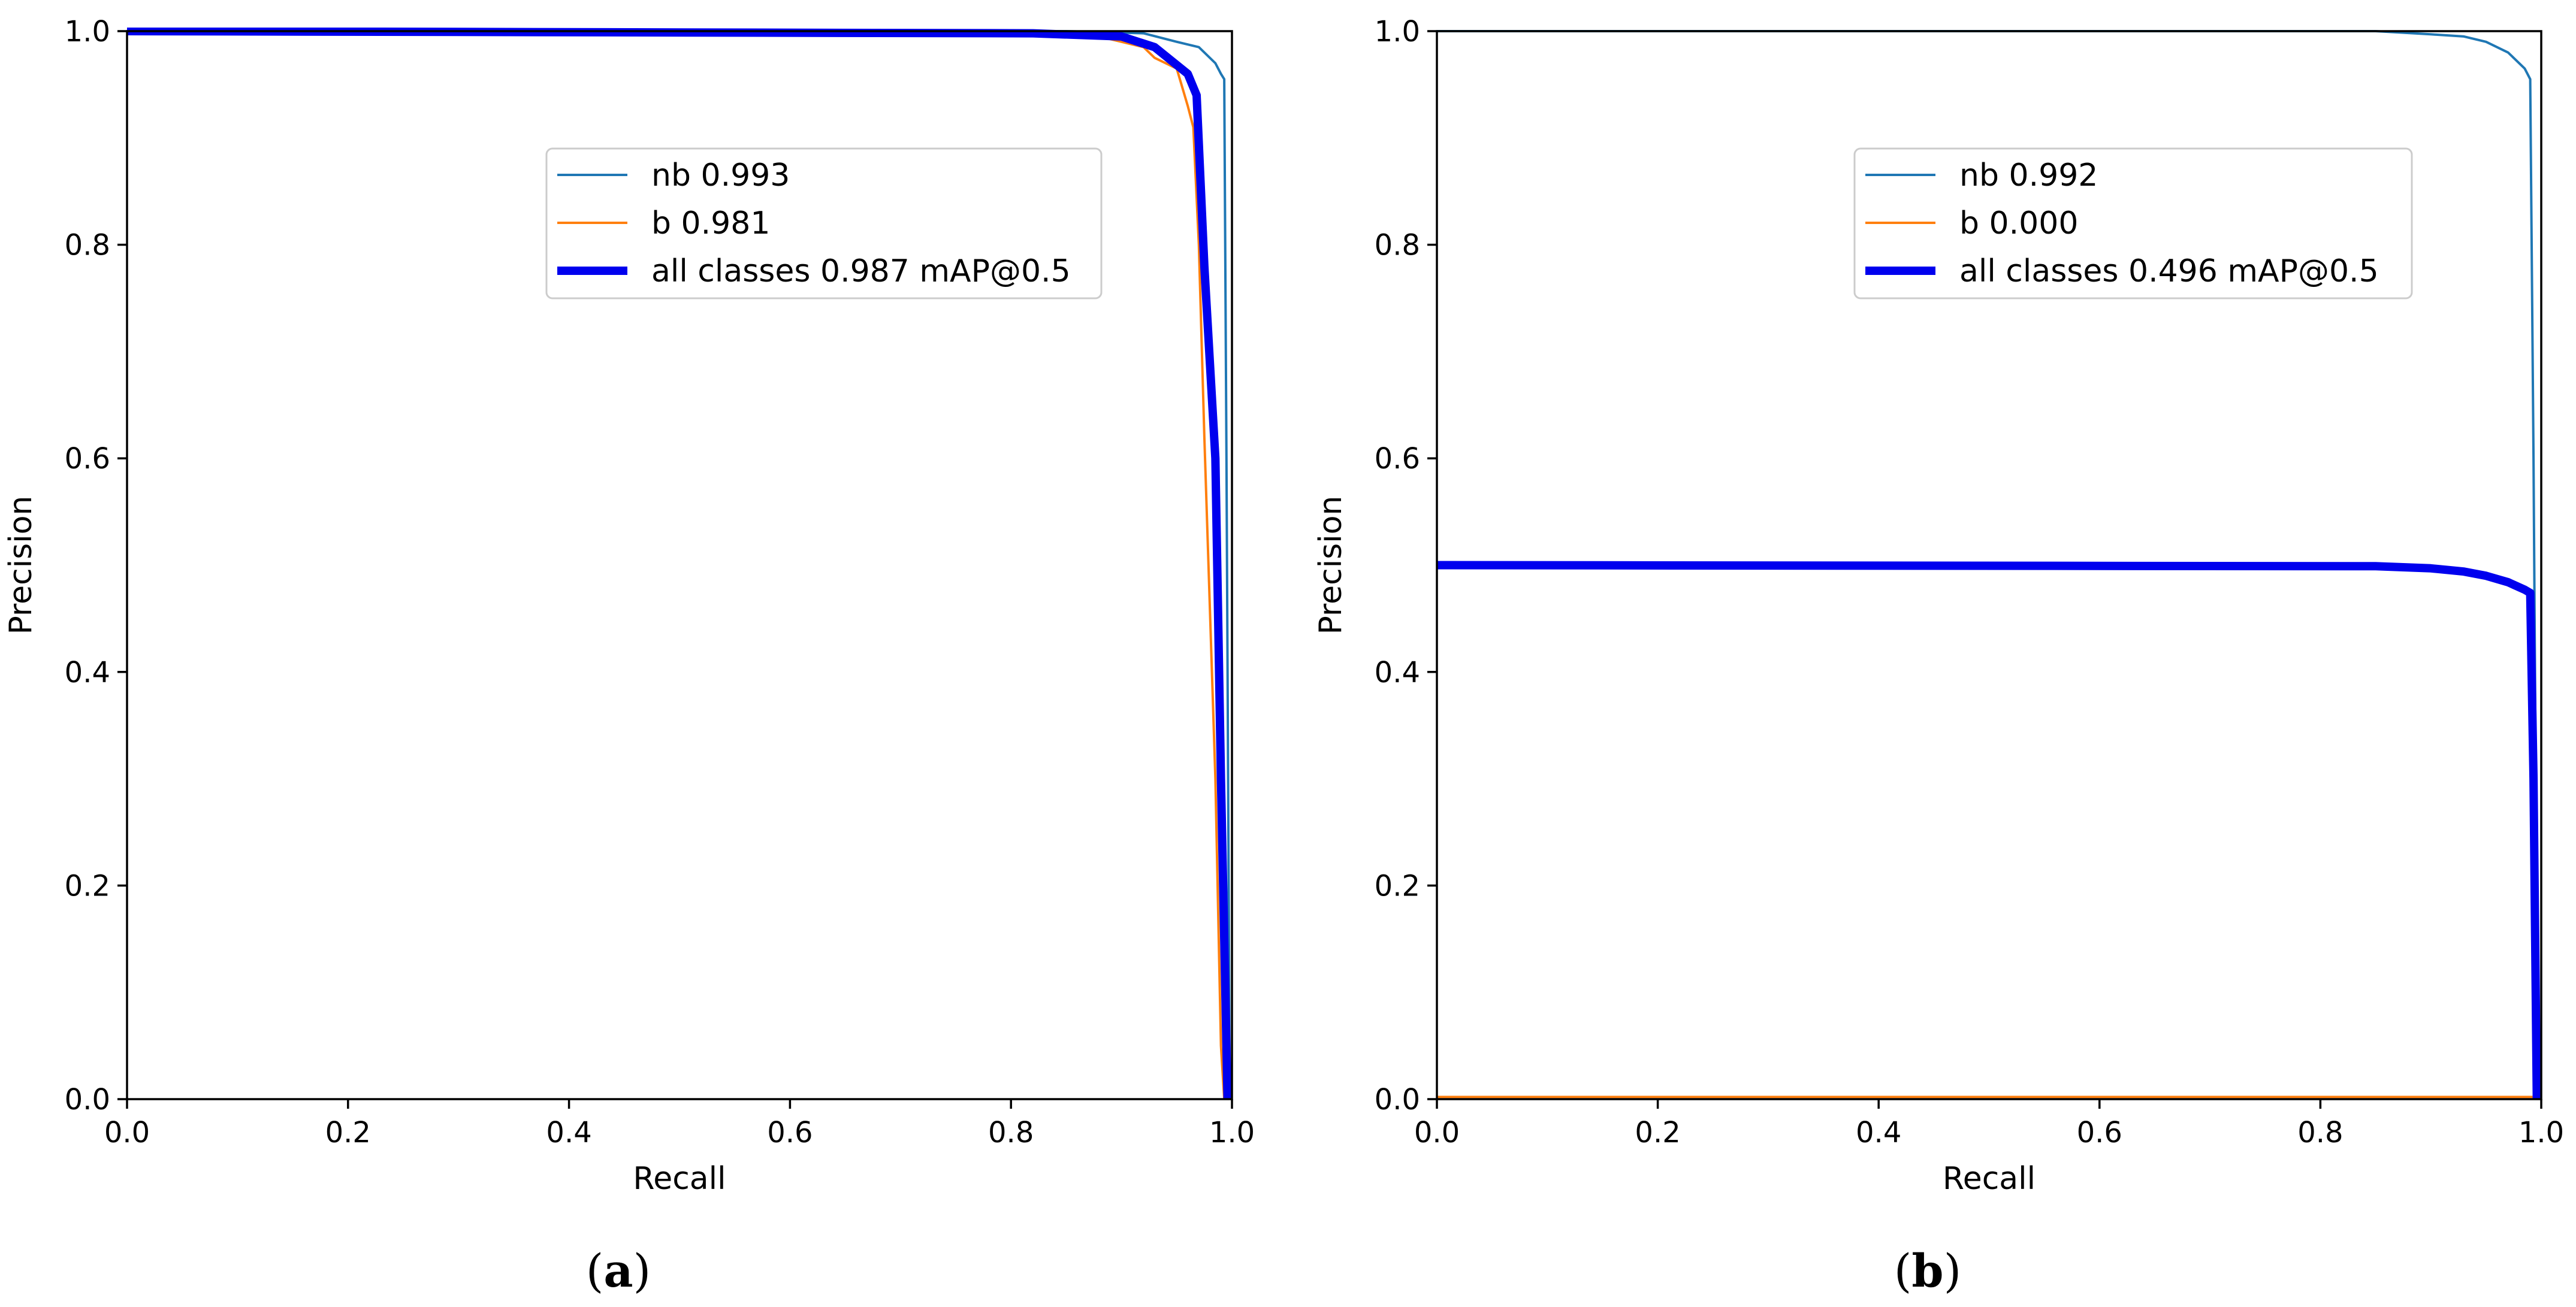 This screenshot has width=2576, height=1307. What do you see at coordinates (2029, 175) in the screenshot?
I see `legend-label: nb 0.992` at bounding box center [2029, 175].